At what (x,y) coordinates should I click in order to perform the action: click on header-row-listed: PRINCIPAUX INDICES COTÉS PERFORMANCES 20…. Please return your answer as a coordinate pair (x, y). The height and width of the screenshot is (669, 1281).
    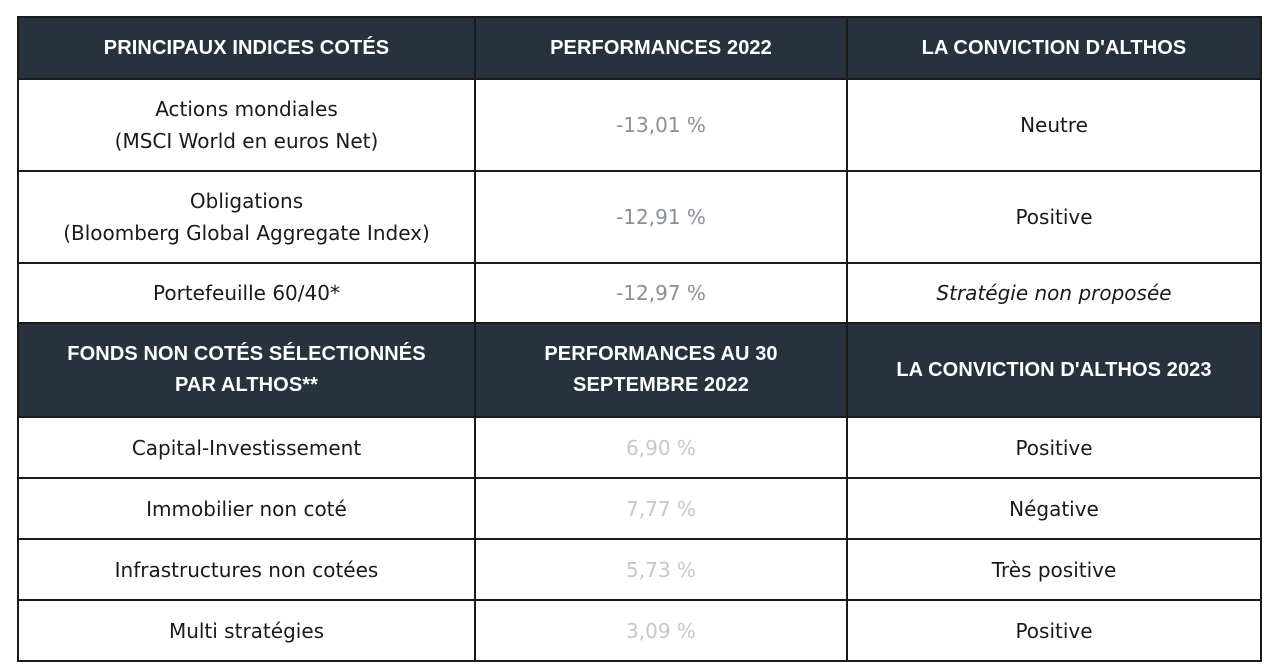
    Looking at the image, I should click on (639, 48).